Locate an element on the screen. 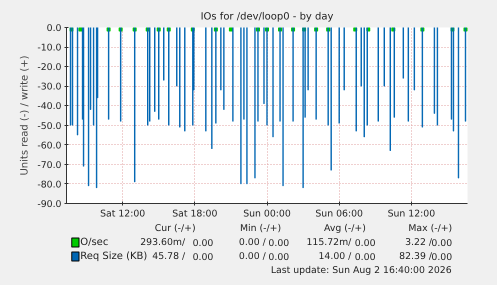 This screenshot has width=497, height=285. x-tick-label: Sun 06:00 is located at coordinates (339, 214).